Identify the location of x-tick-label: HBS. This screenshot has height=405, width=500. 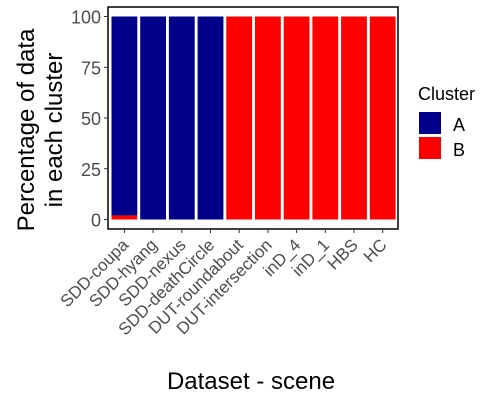
(343, 254).